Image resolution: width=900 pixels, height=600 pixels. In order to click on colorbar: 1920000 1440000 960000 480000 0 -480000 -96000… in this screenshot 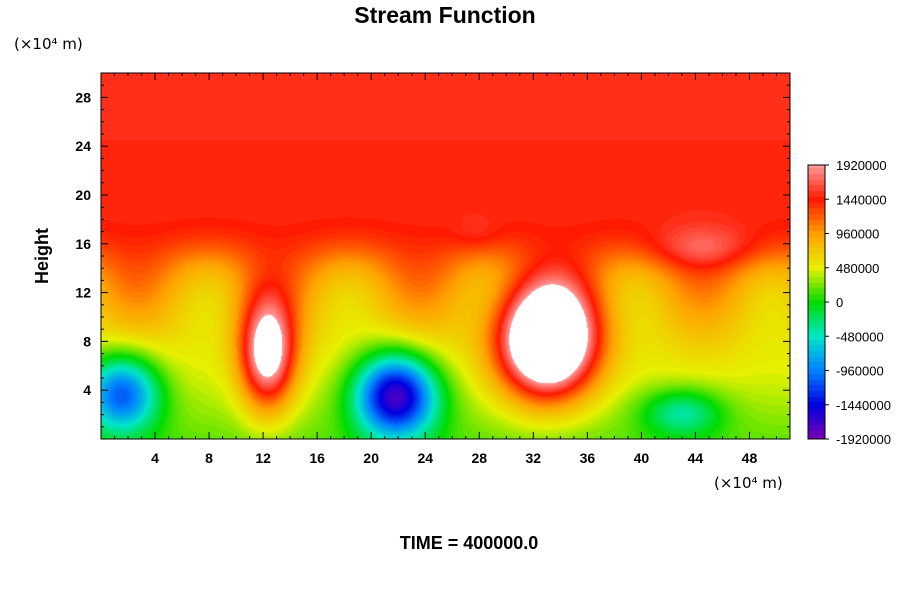, I will do `click(849, 302)`.